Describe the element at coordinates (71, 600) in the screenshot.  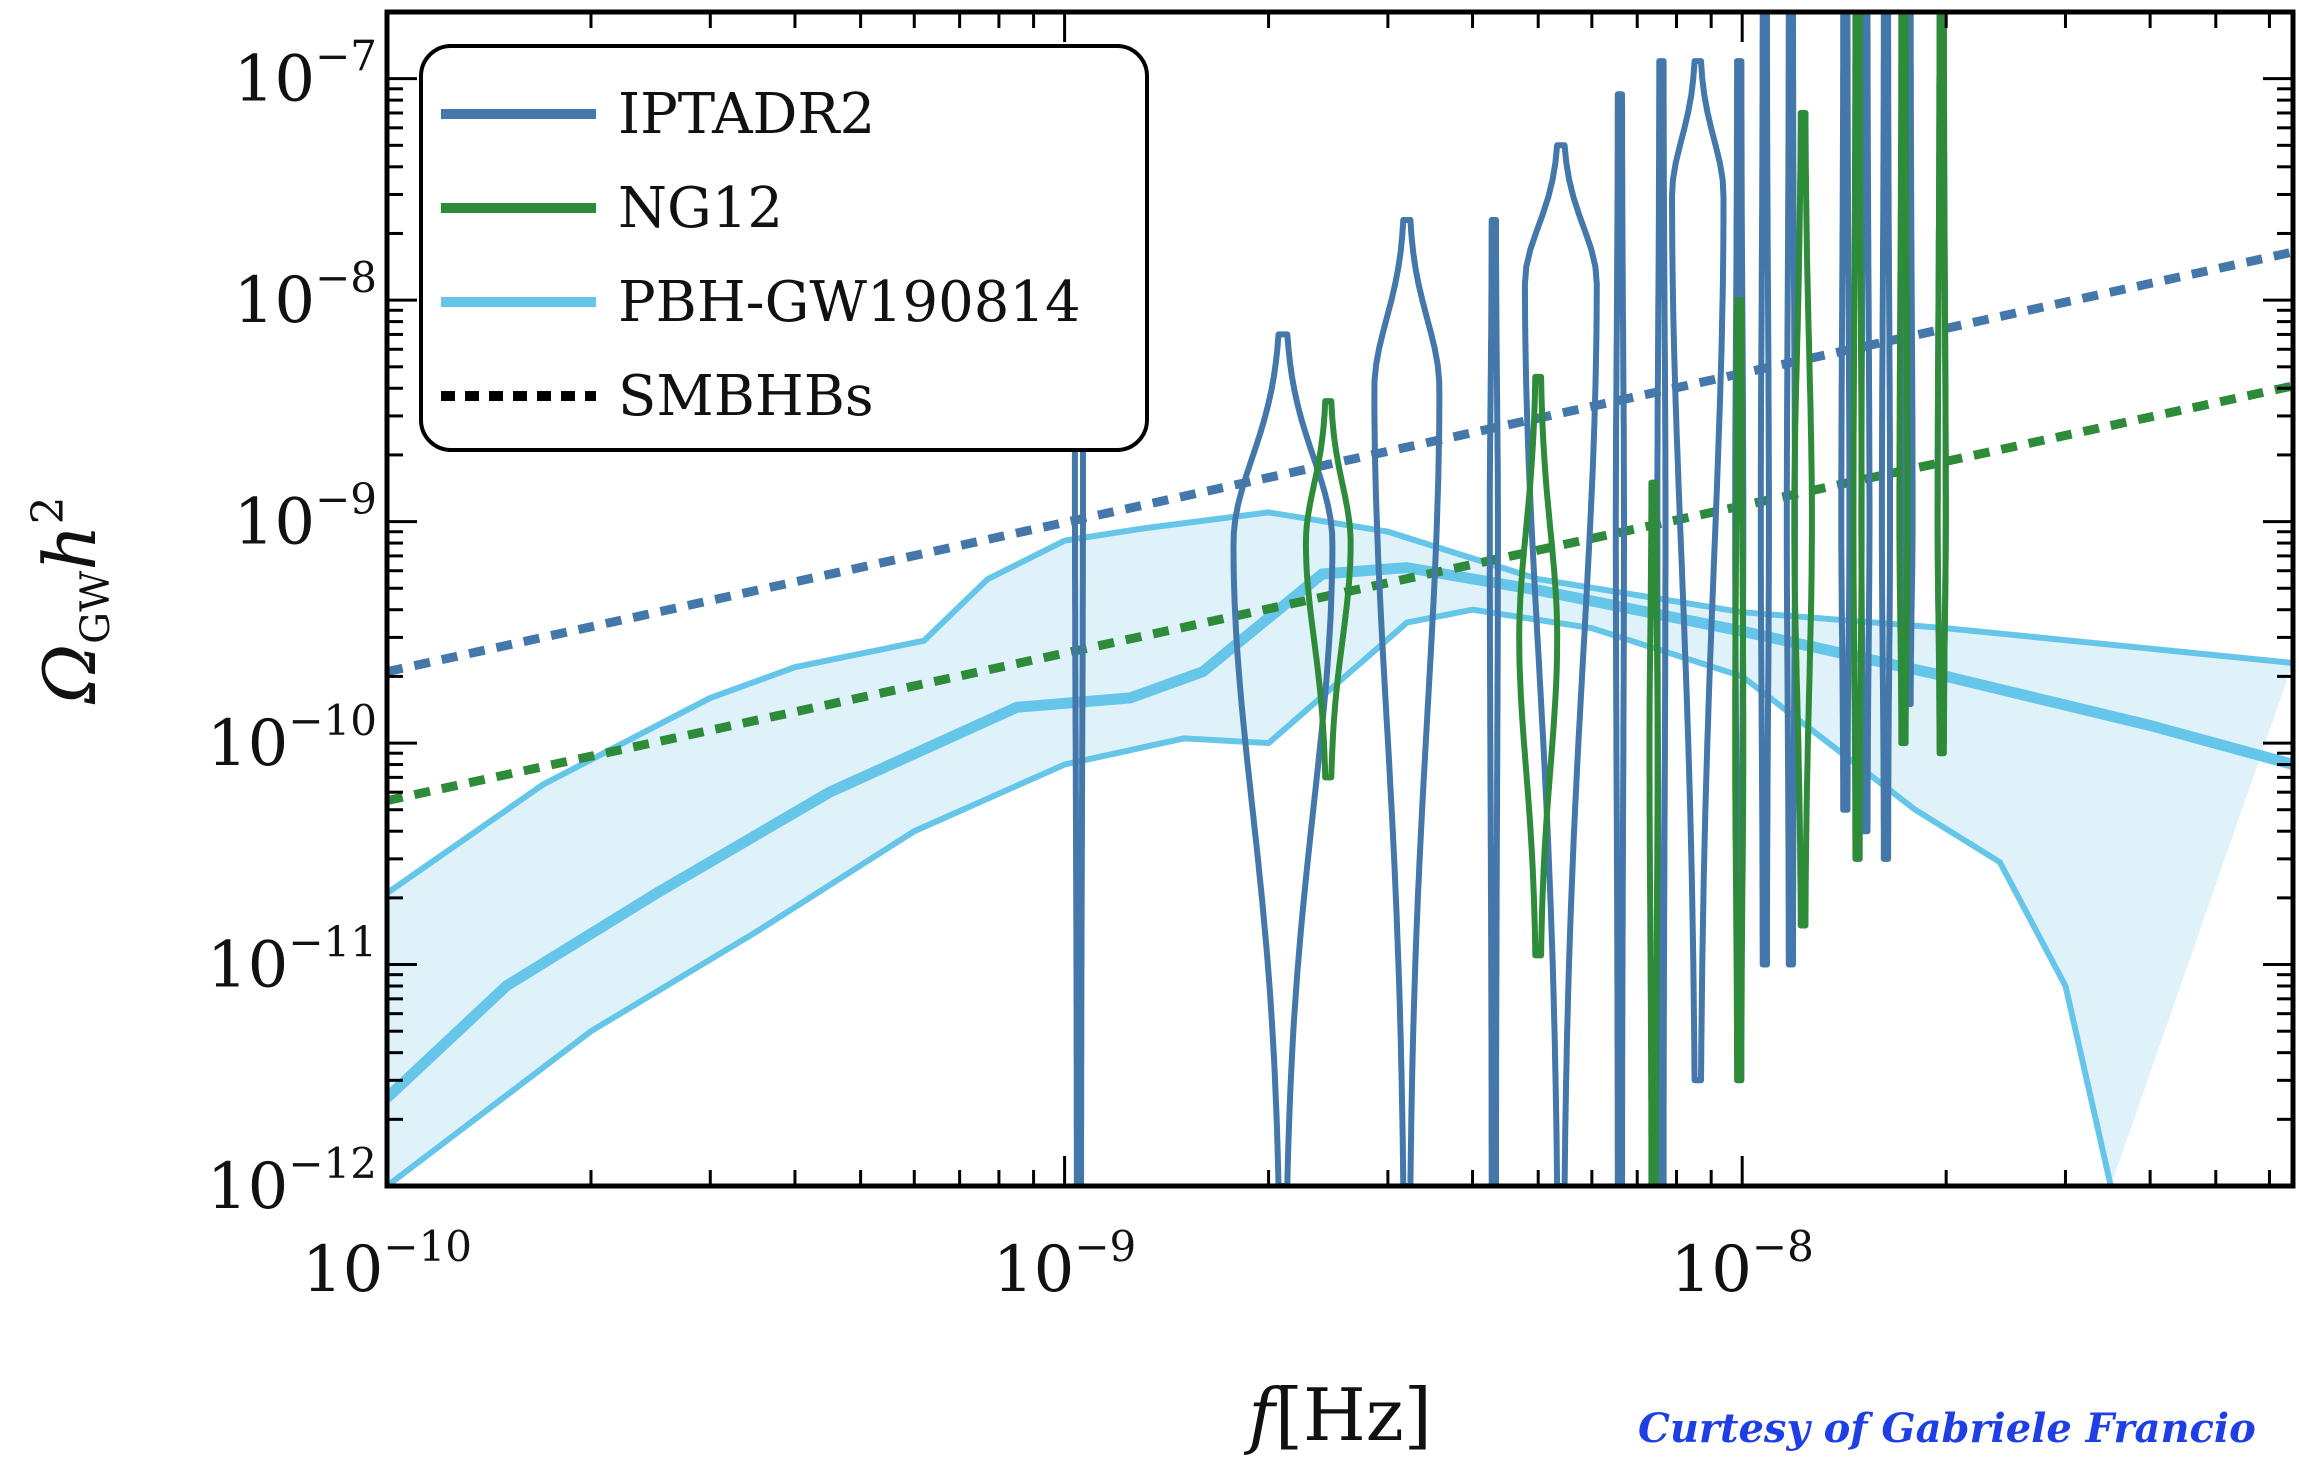
I see `y-axis-label: ΩGWh2` at that location.